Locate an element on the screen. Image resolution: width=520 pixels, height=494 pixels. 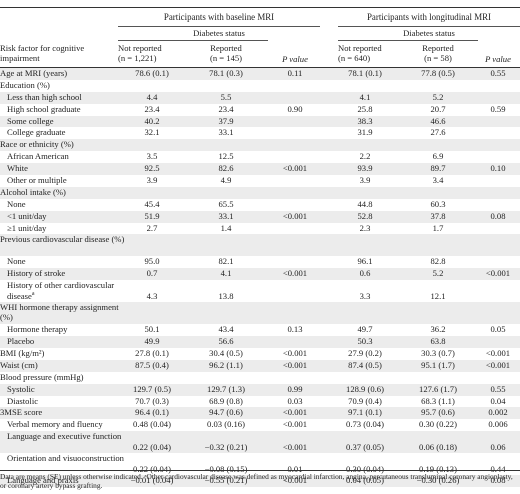
row-label-text: None is located at coordinates (16, 261).